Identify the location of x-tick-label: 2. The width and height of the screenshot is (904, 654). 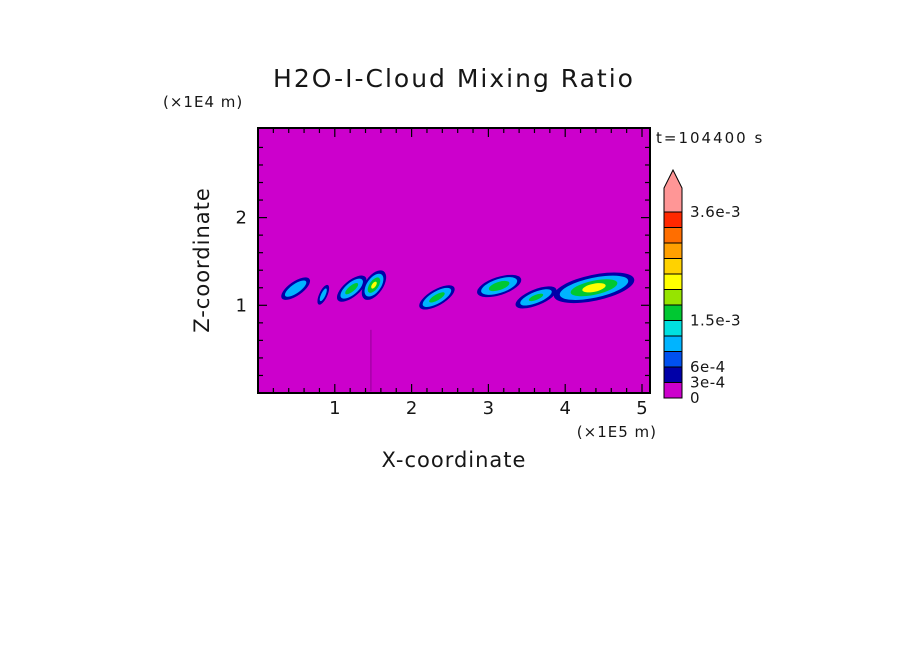
(411, 408).